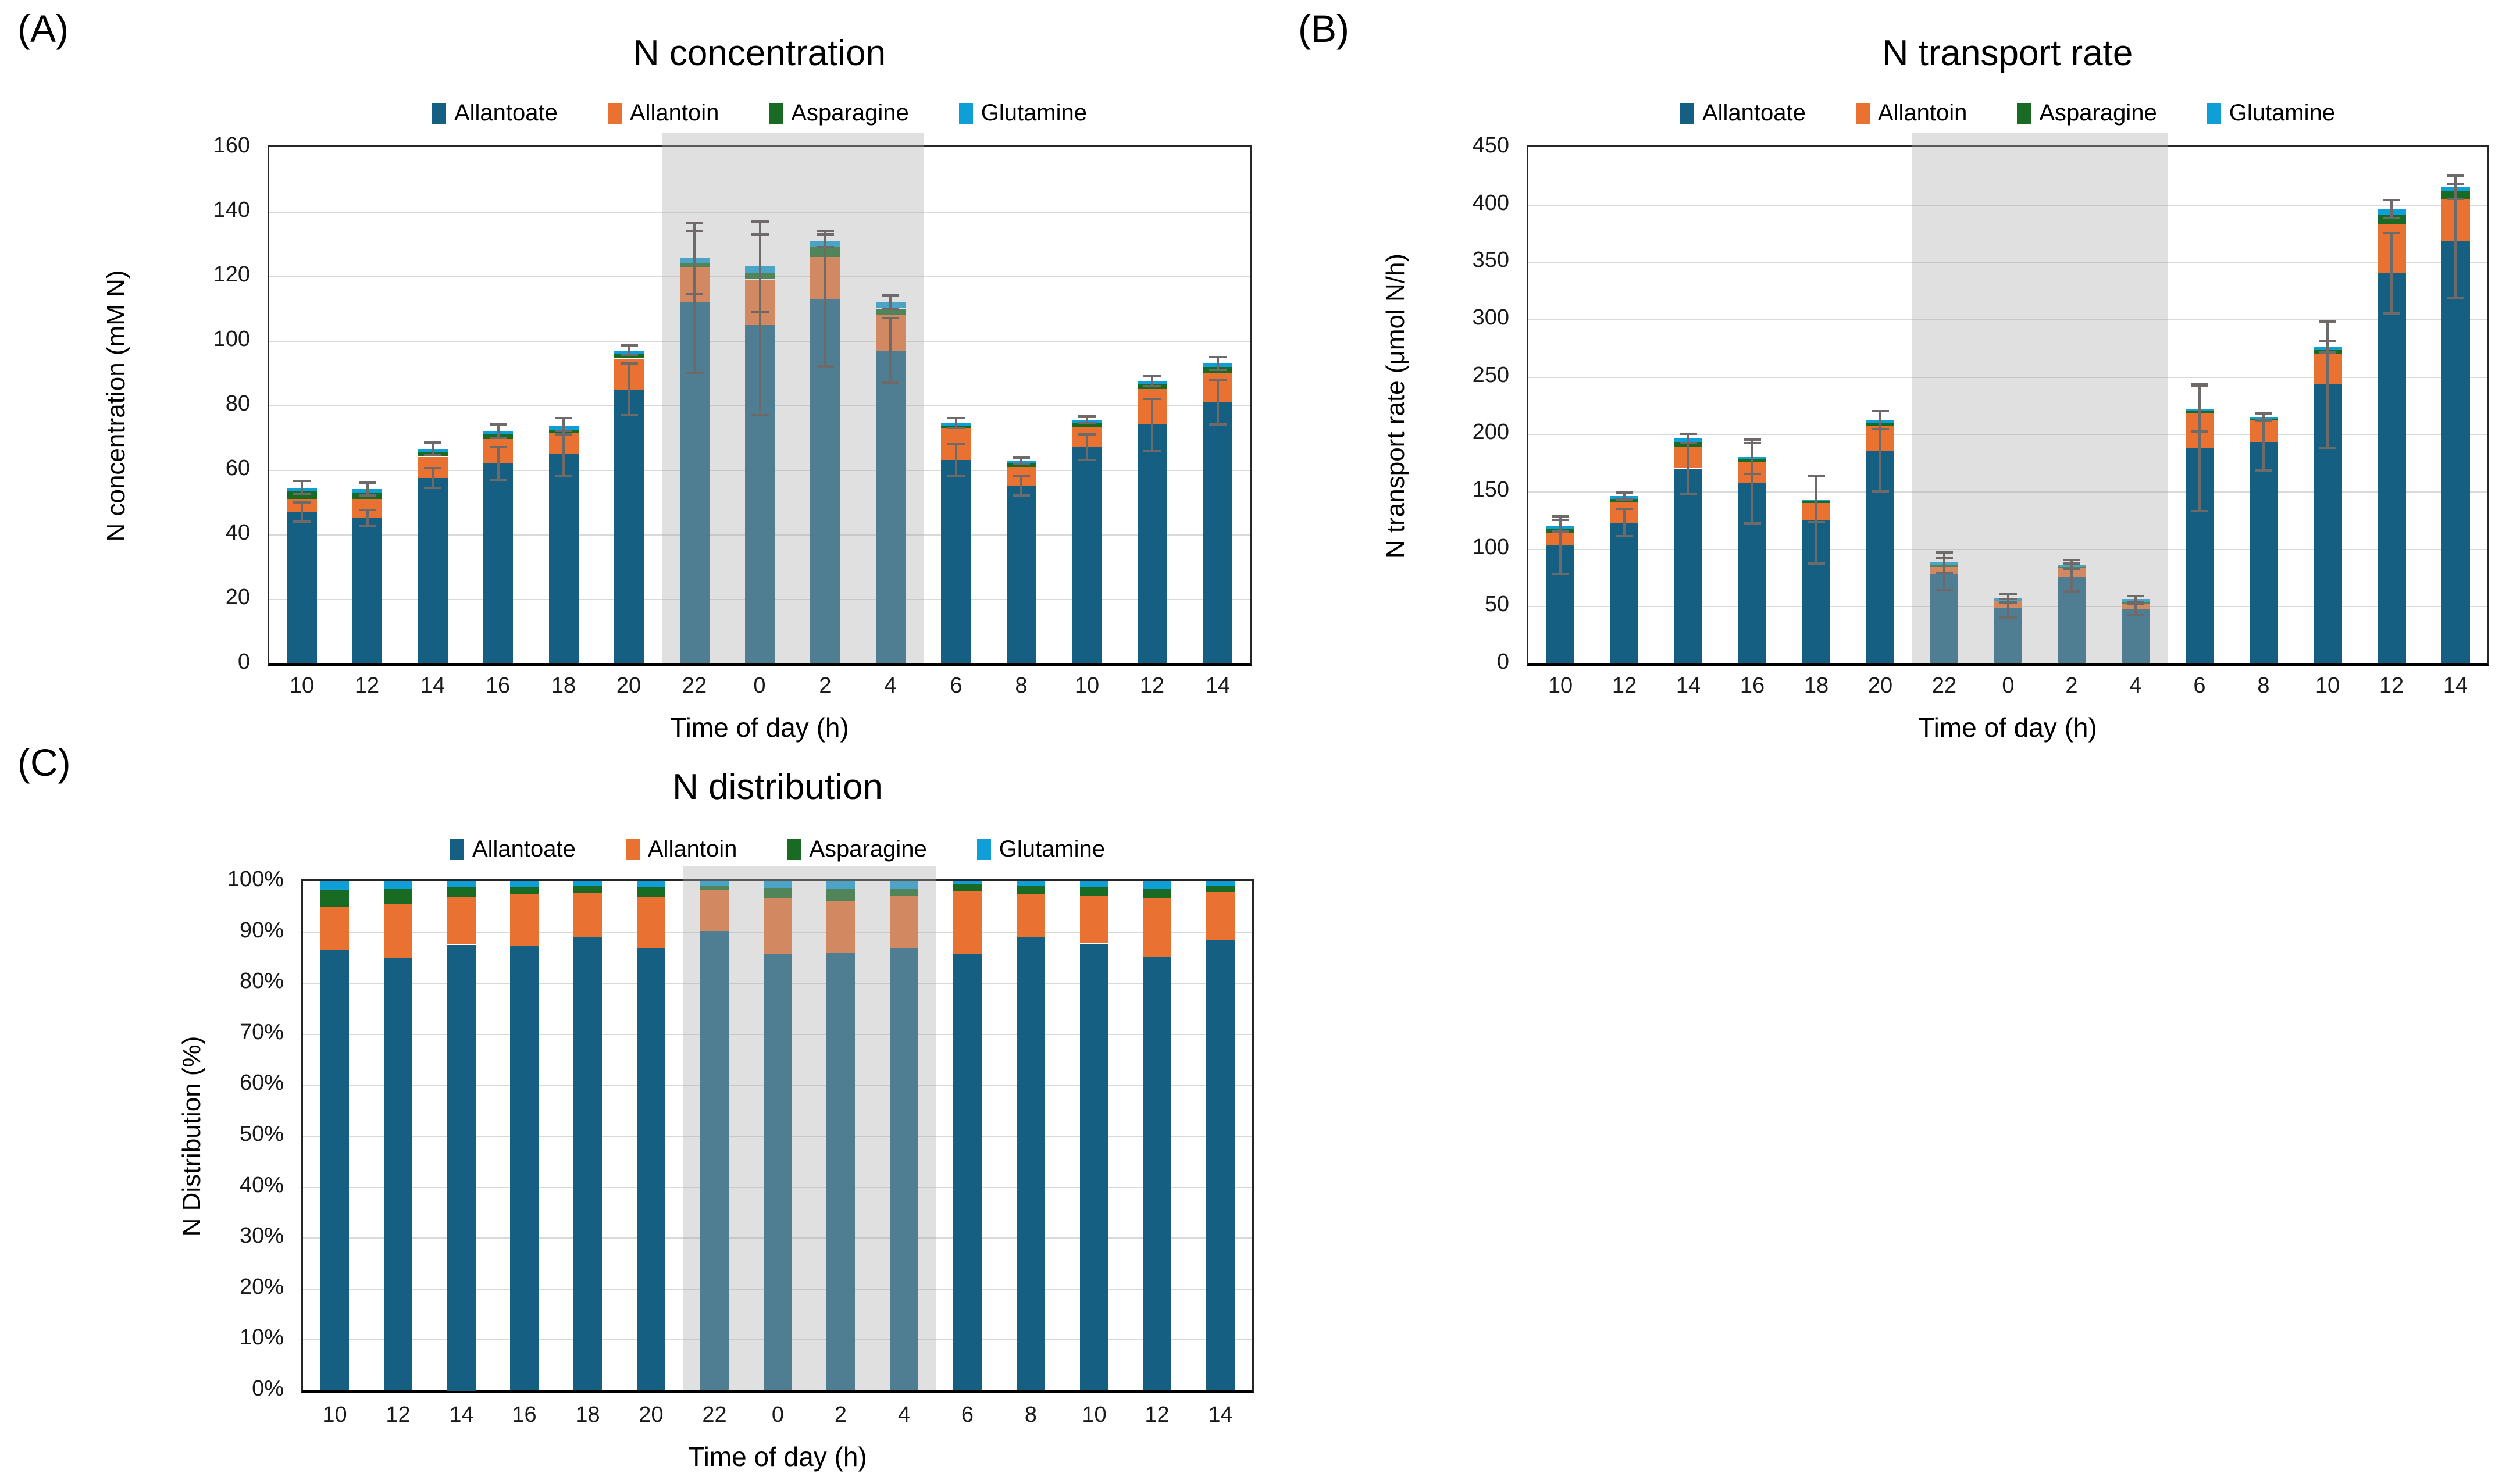  What do you see at coordinates (681, 849) in the screenshot?
I see `legend-item-allantoin: Allantoin` at bounding box center [681, 849].